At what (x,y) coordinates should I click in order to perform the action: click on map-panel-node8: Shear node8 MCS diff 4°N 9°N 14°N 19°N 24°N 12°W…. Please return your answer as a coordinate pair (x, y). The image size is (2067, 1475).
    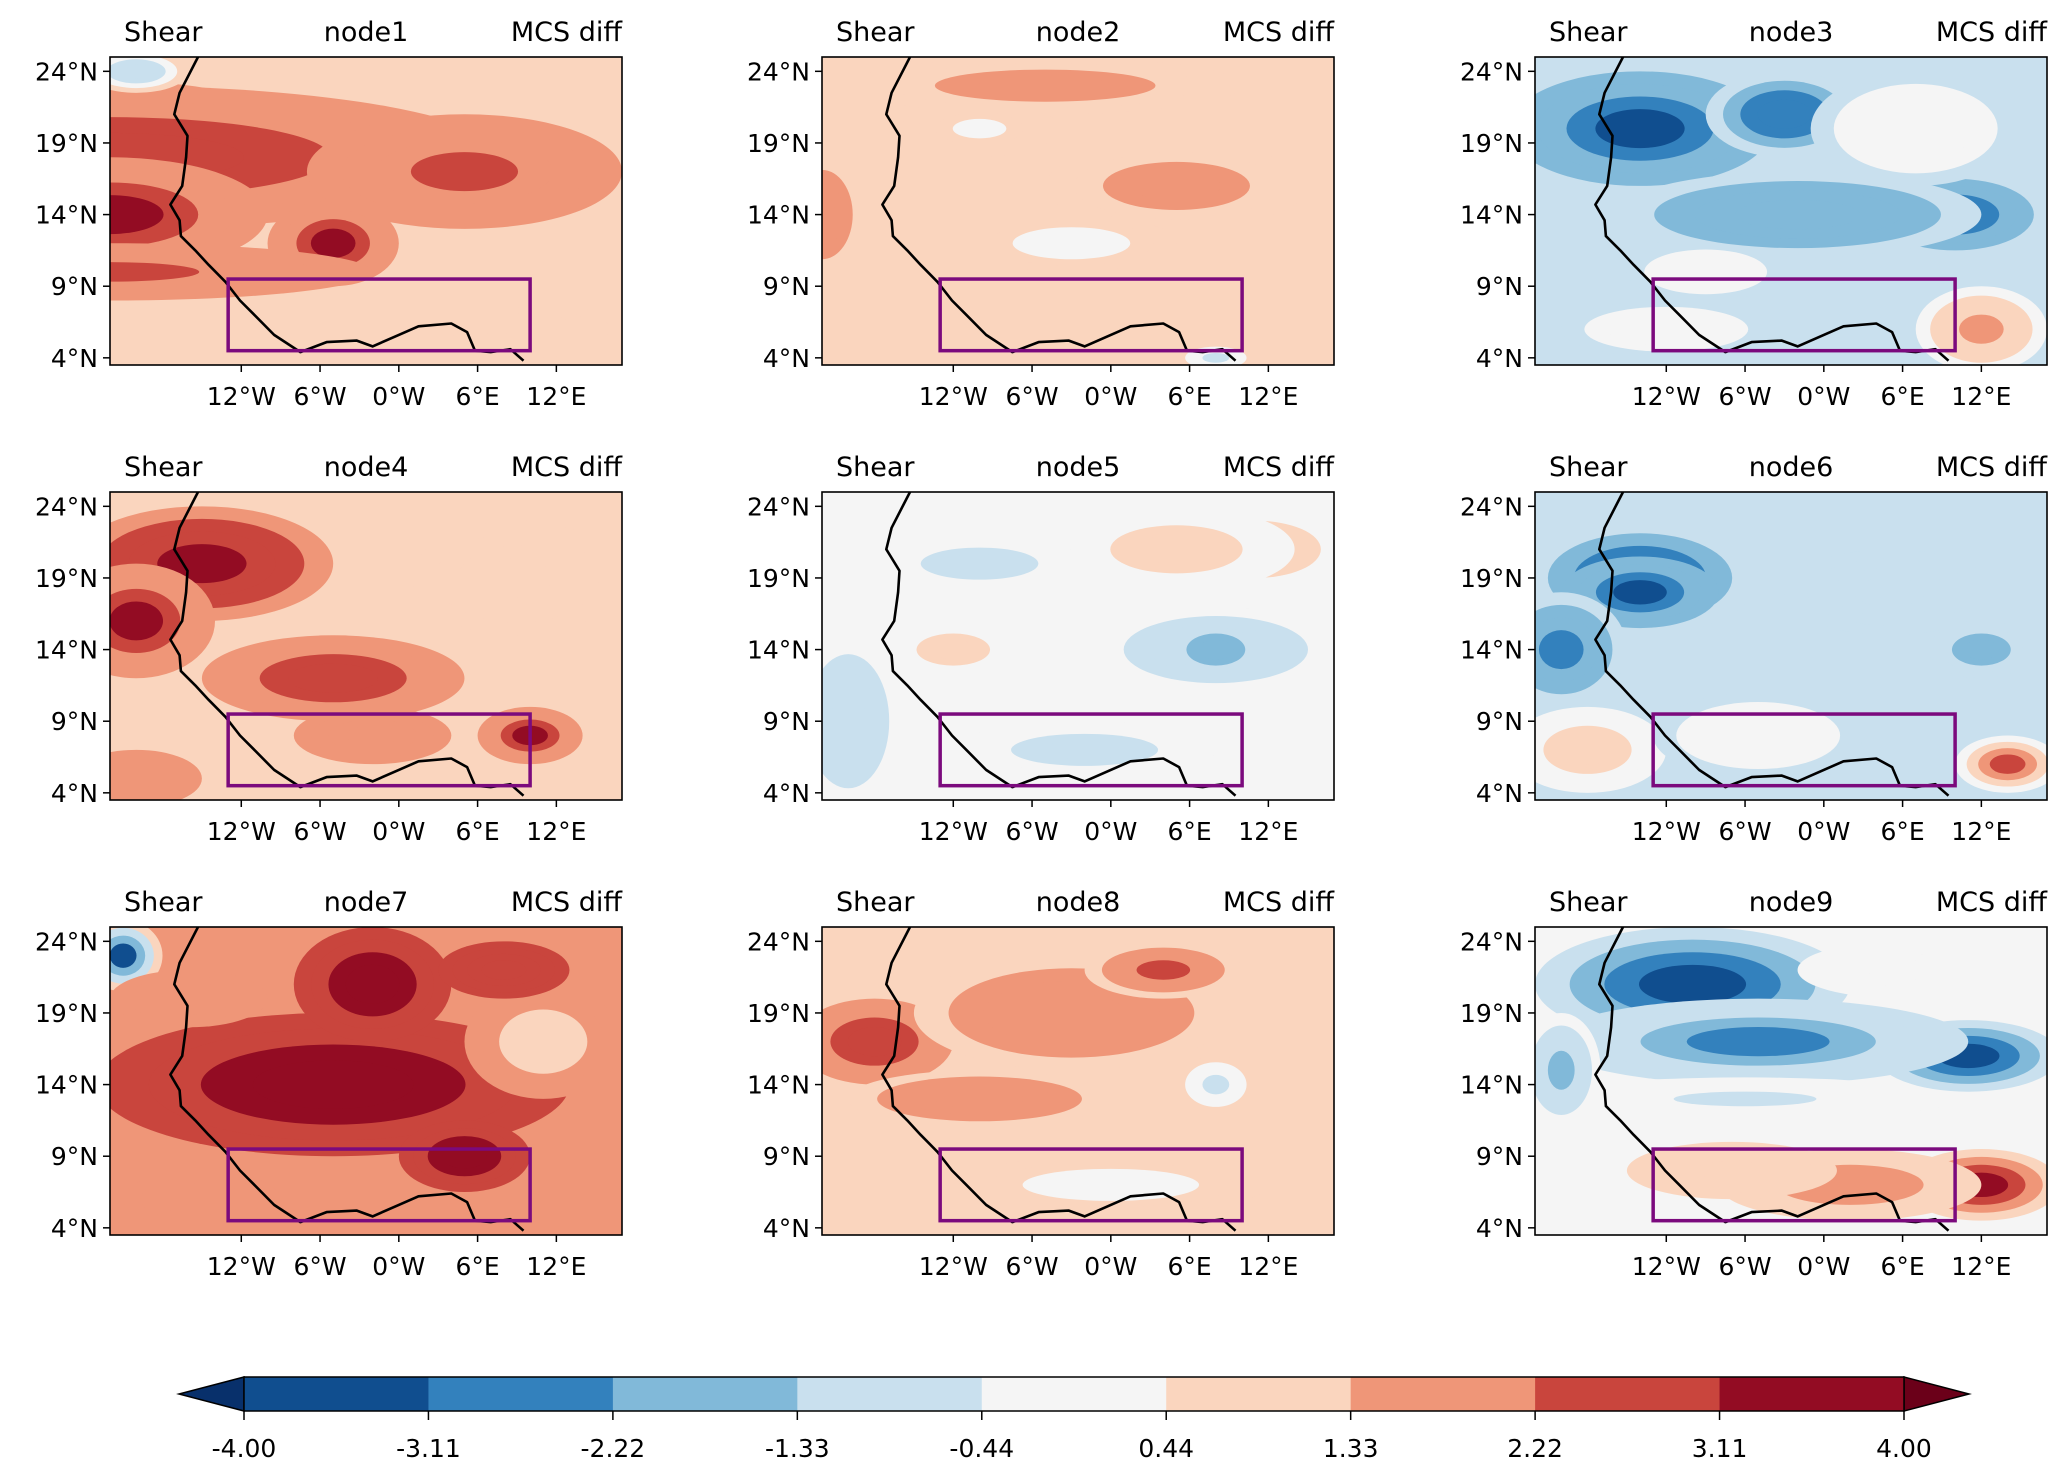
    Looking at the image, I should click on (1041, 1084).